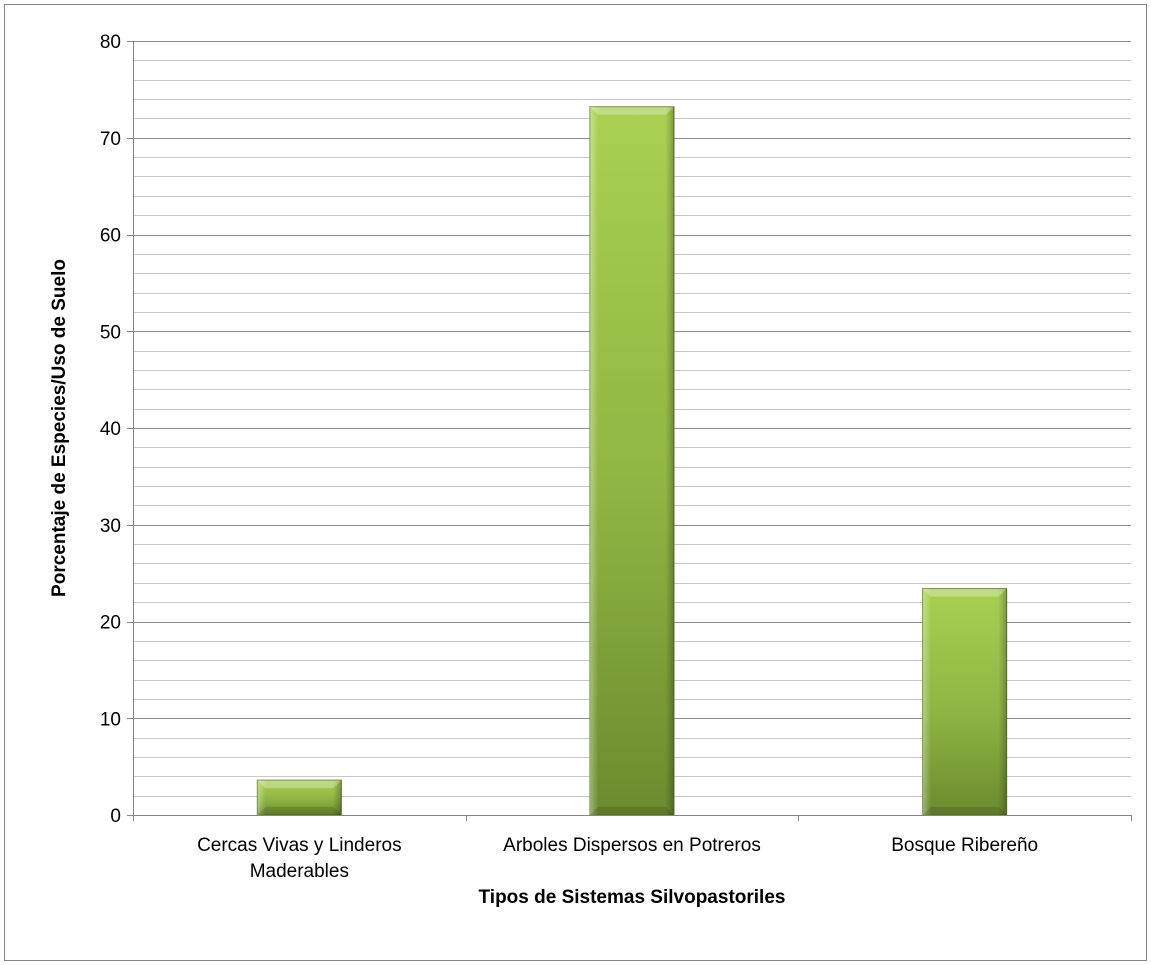 This screenshot has width=1151, height=965. I want to click on y-tick-label: 80, so click(110, 42).